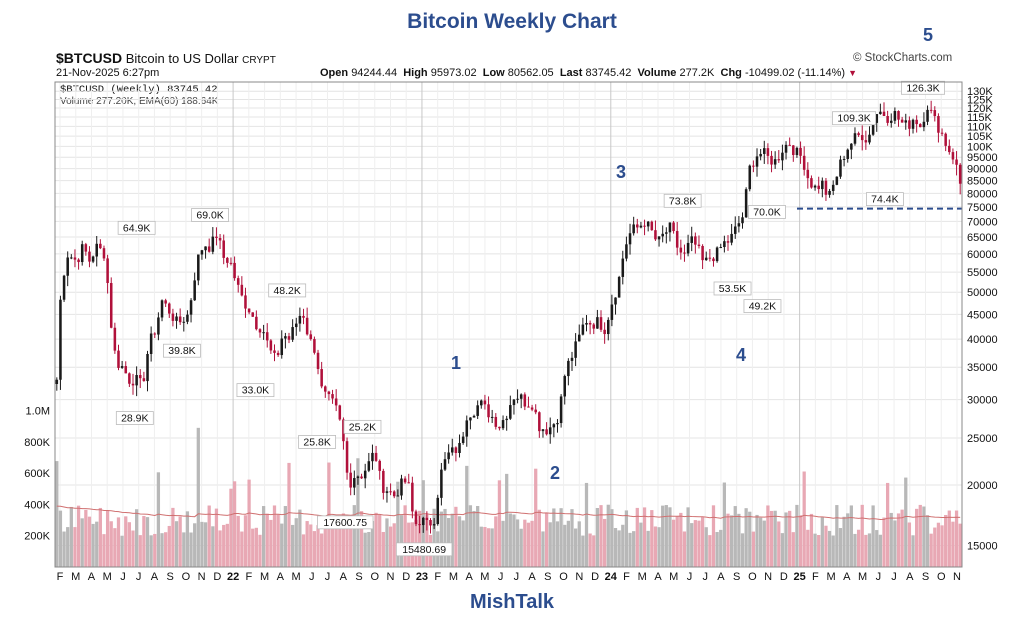  Describe the element at coordinates (922, 88) in the screenshot. I see `annotation-label: 126.3K` at that location.